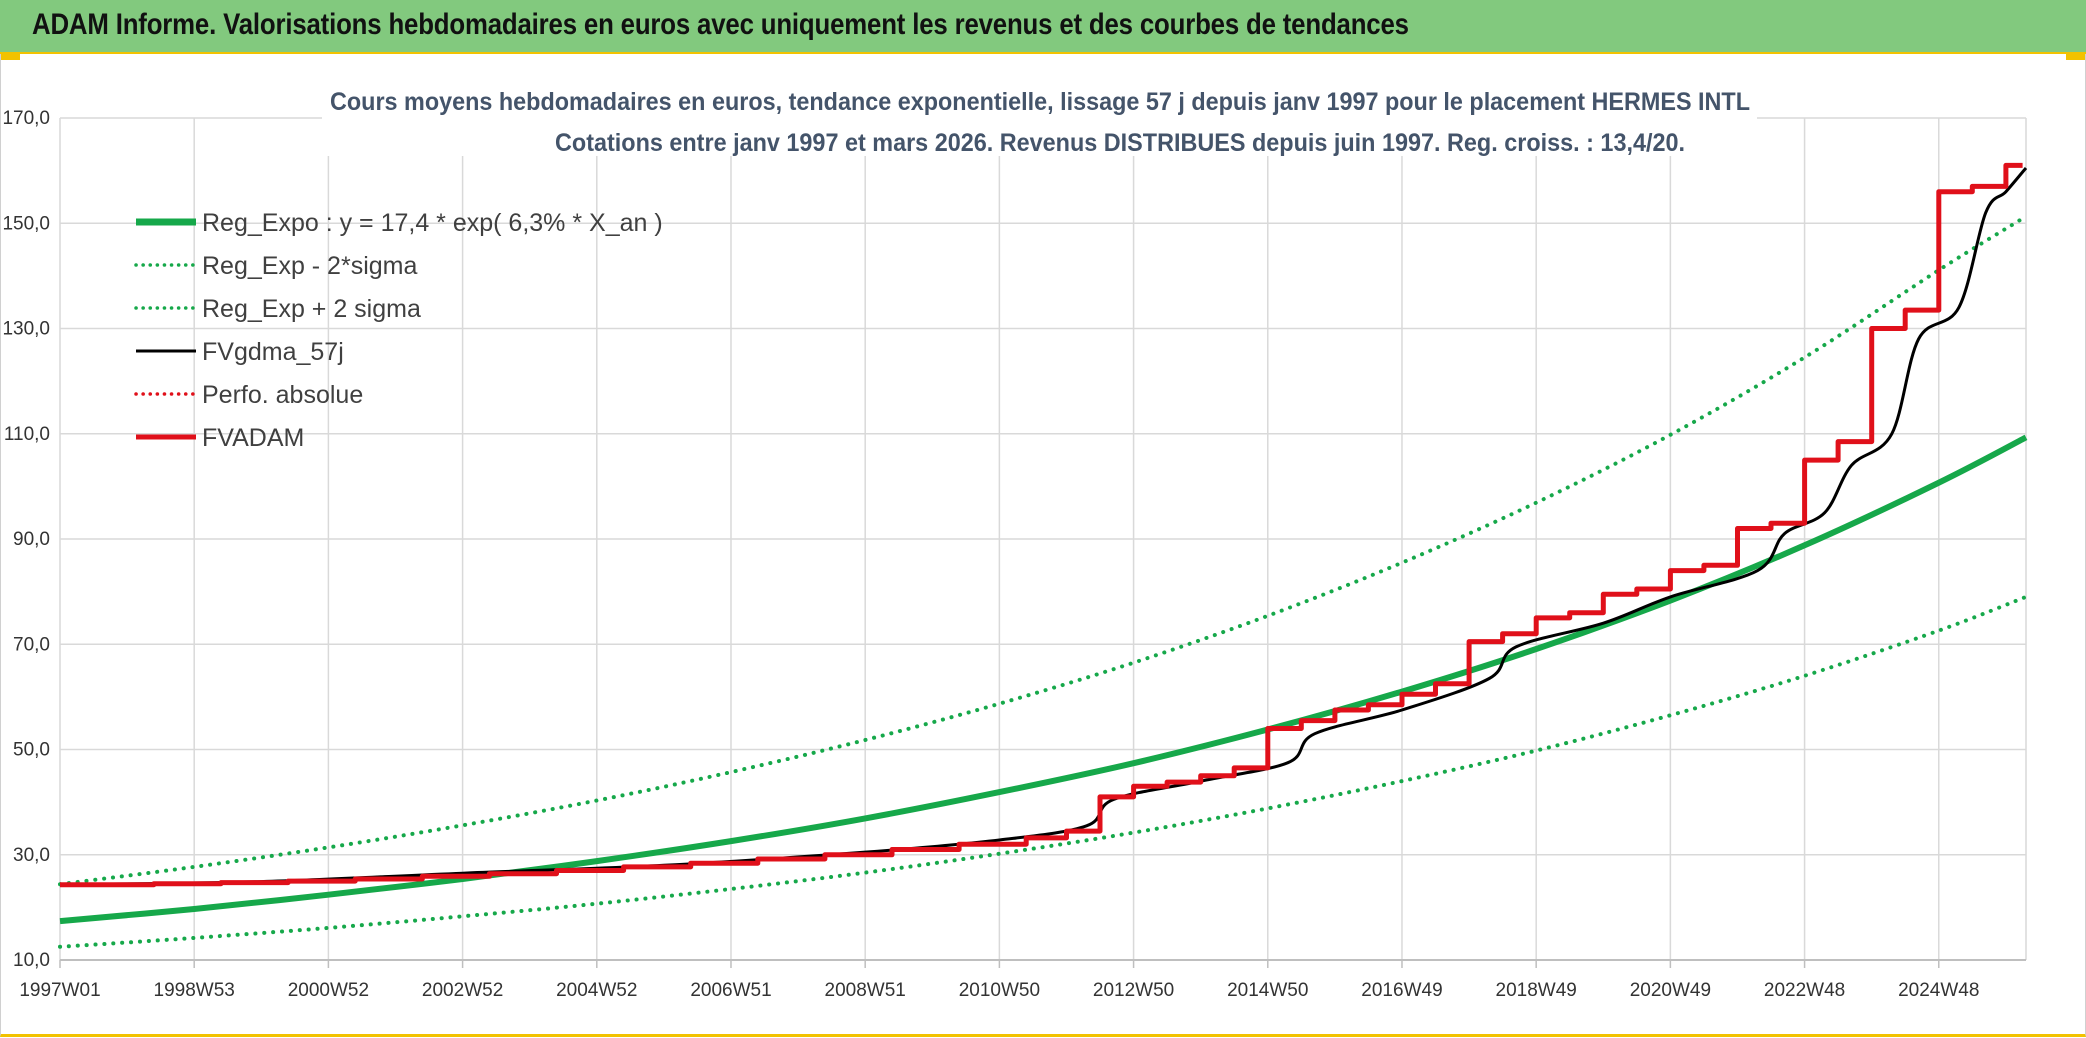 The height and width of the screenshot is (1038, 2086). I want to click on legend-label: Reg_Expo : y = 17,4 * exp( 6,3% * X_an ), so click(432, 223).